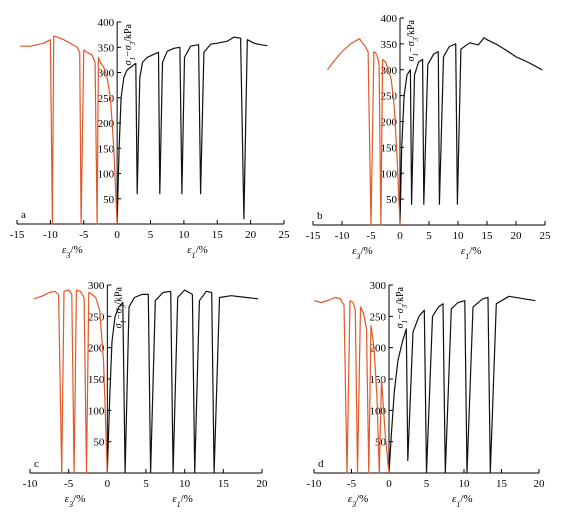 Image resolution: width=570 pixels, height=514 pixels. What do you see at coordinates (320, 216) in the screenshot?
I see `panel-label: b` at bounding box center [320, 216].